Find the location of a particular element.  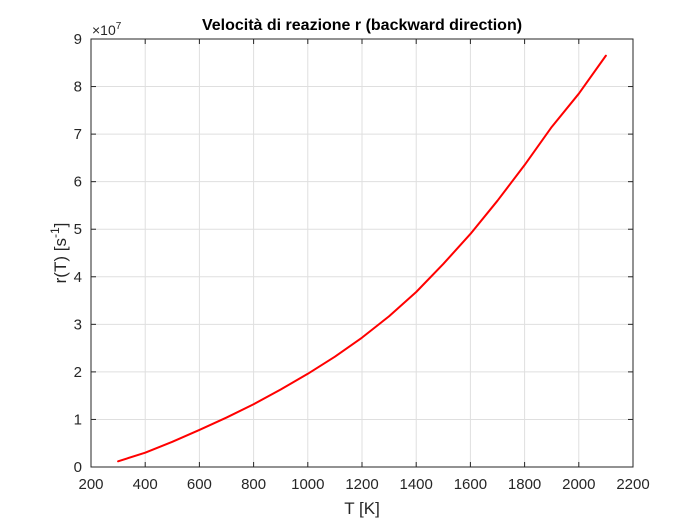

y-tick-labels: 0 1 2 3 4 5 6 7 8 9 is located at coordinates (78, 253).